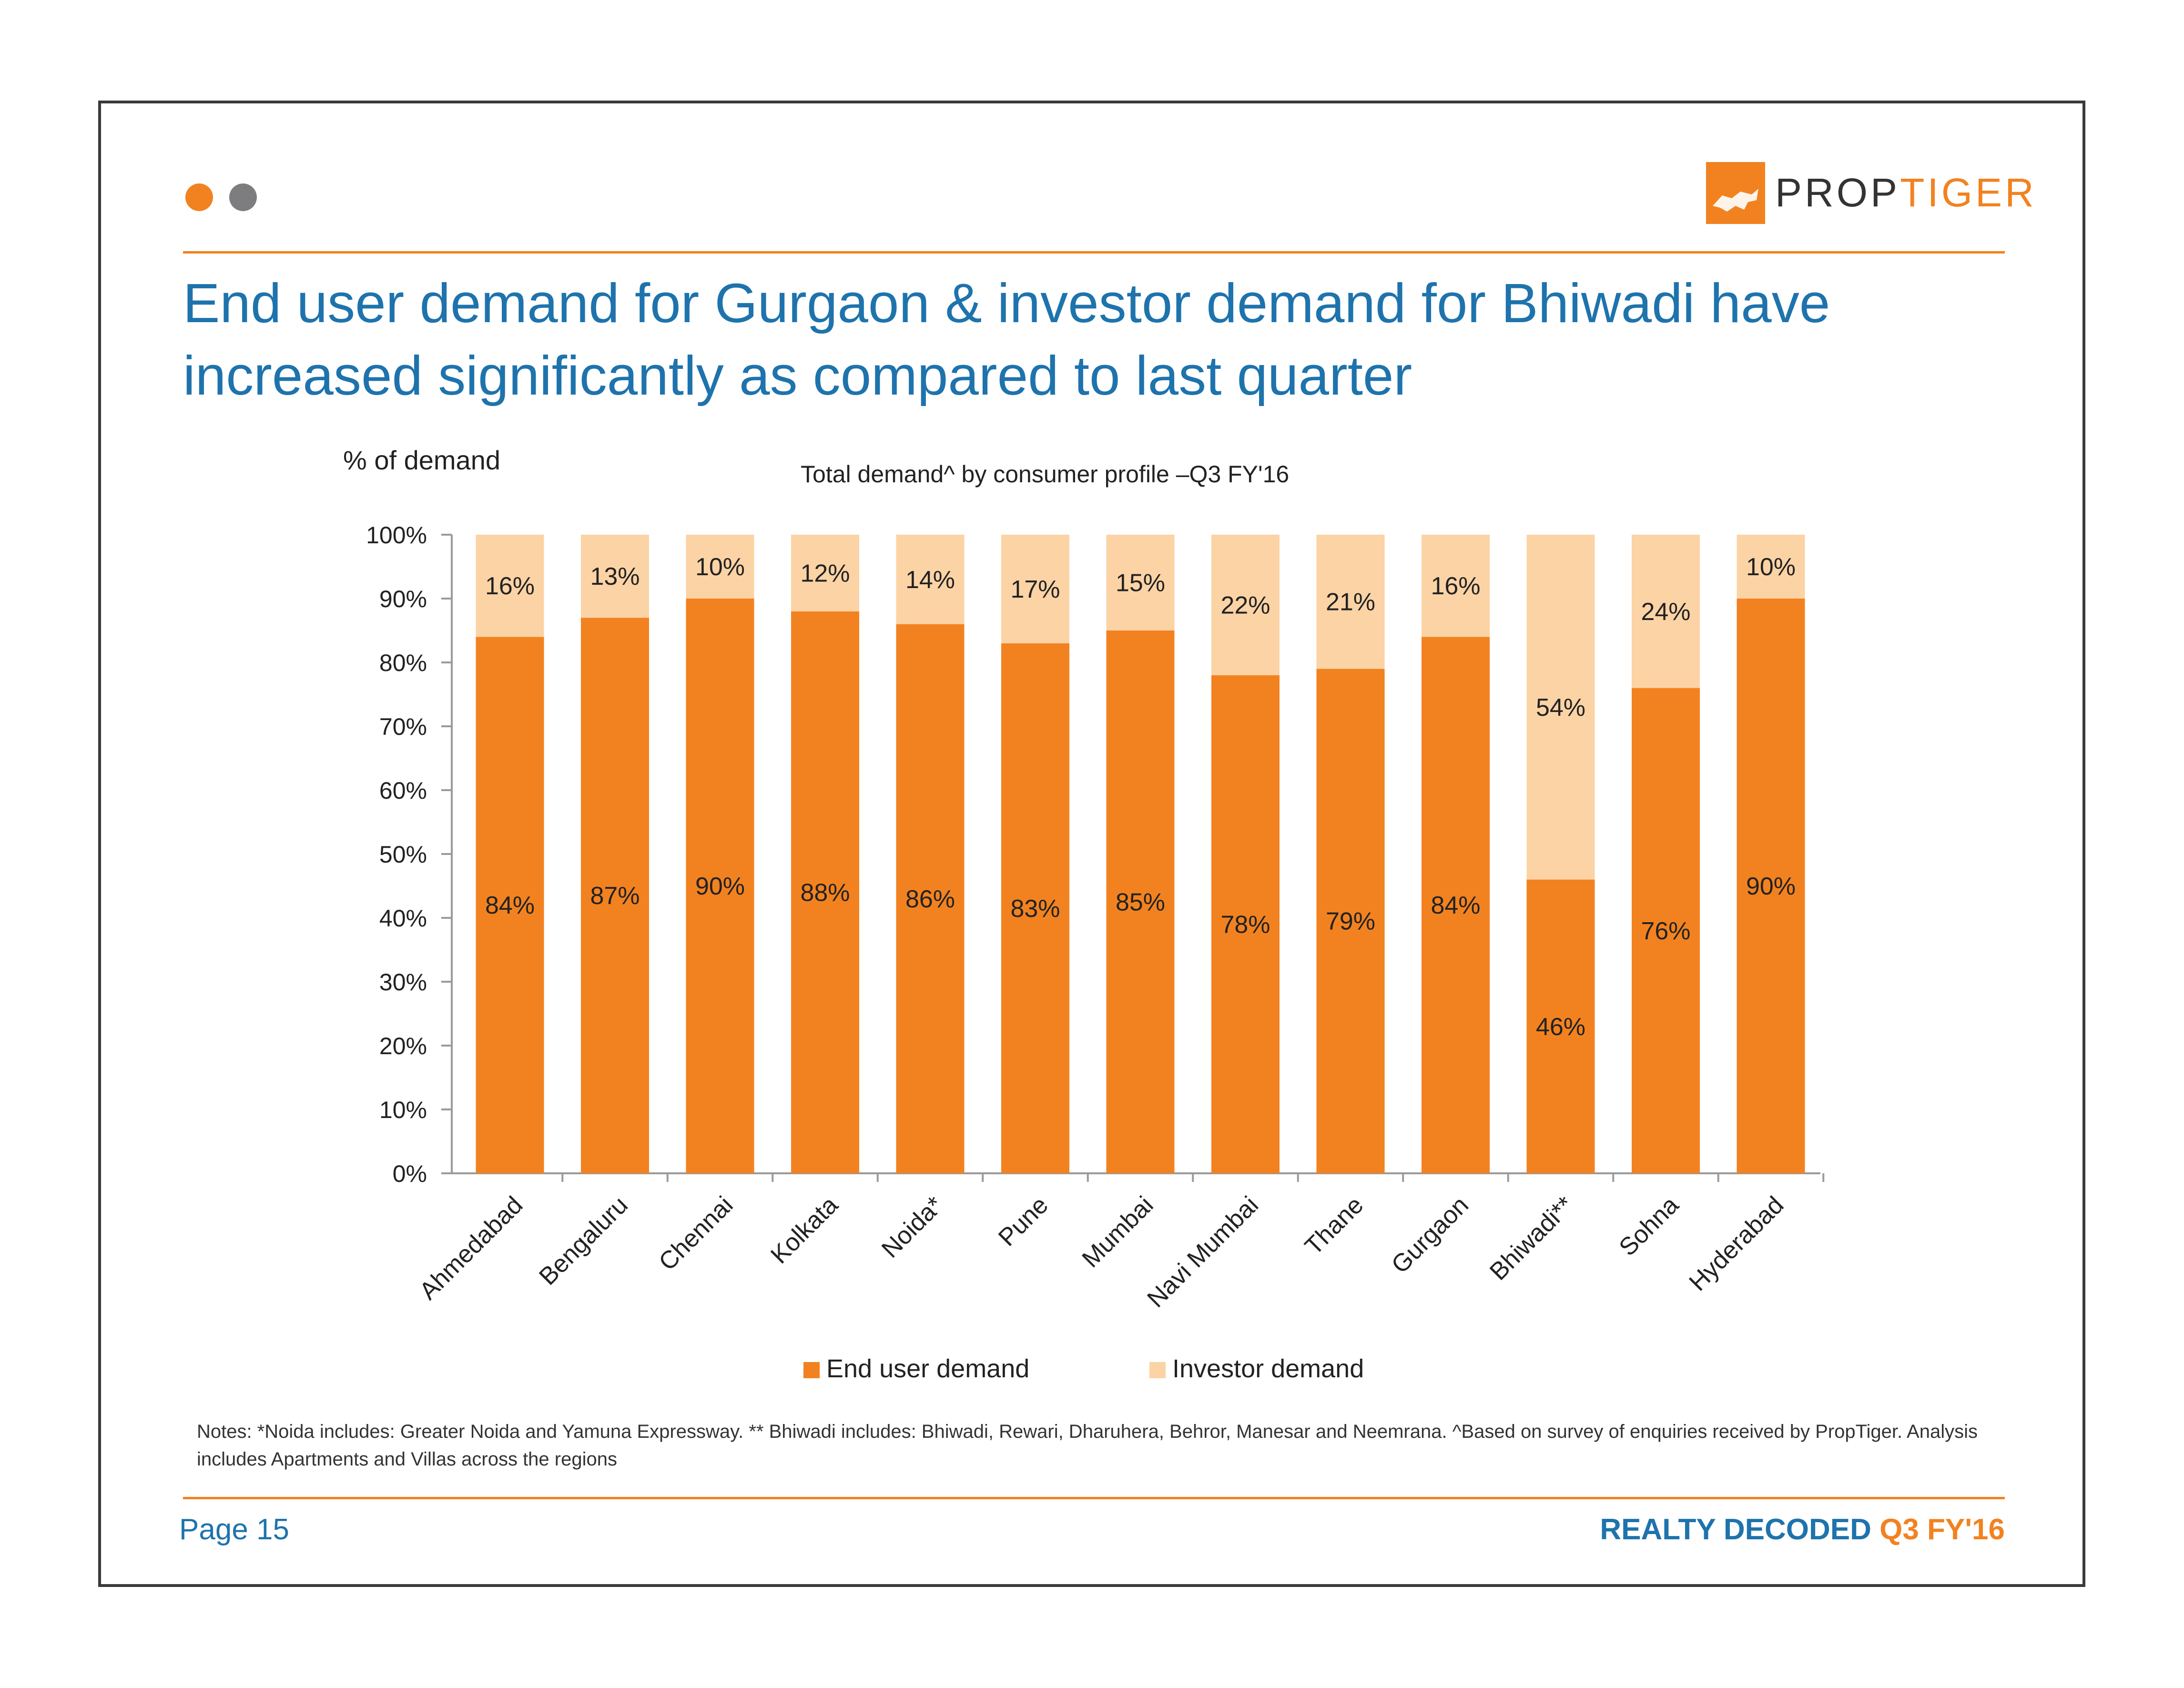 The width and height of the screenshot is (2184, 1688). Describe the element at coordinates (928, 1369) in the screenshot. I see `legend-label: End user demand` at that location.